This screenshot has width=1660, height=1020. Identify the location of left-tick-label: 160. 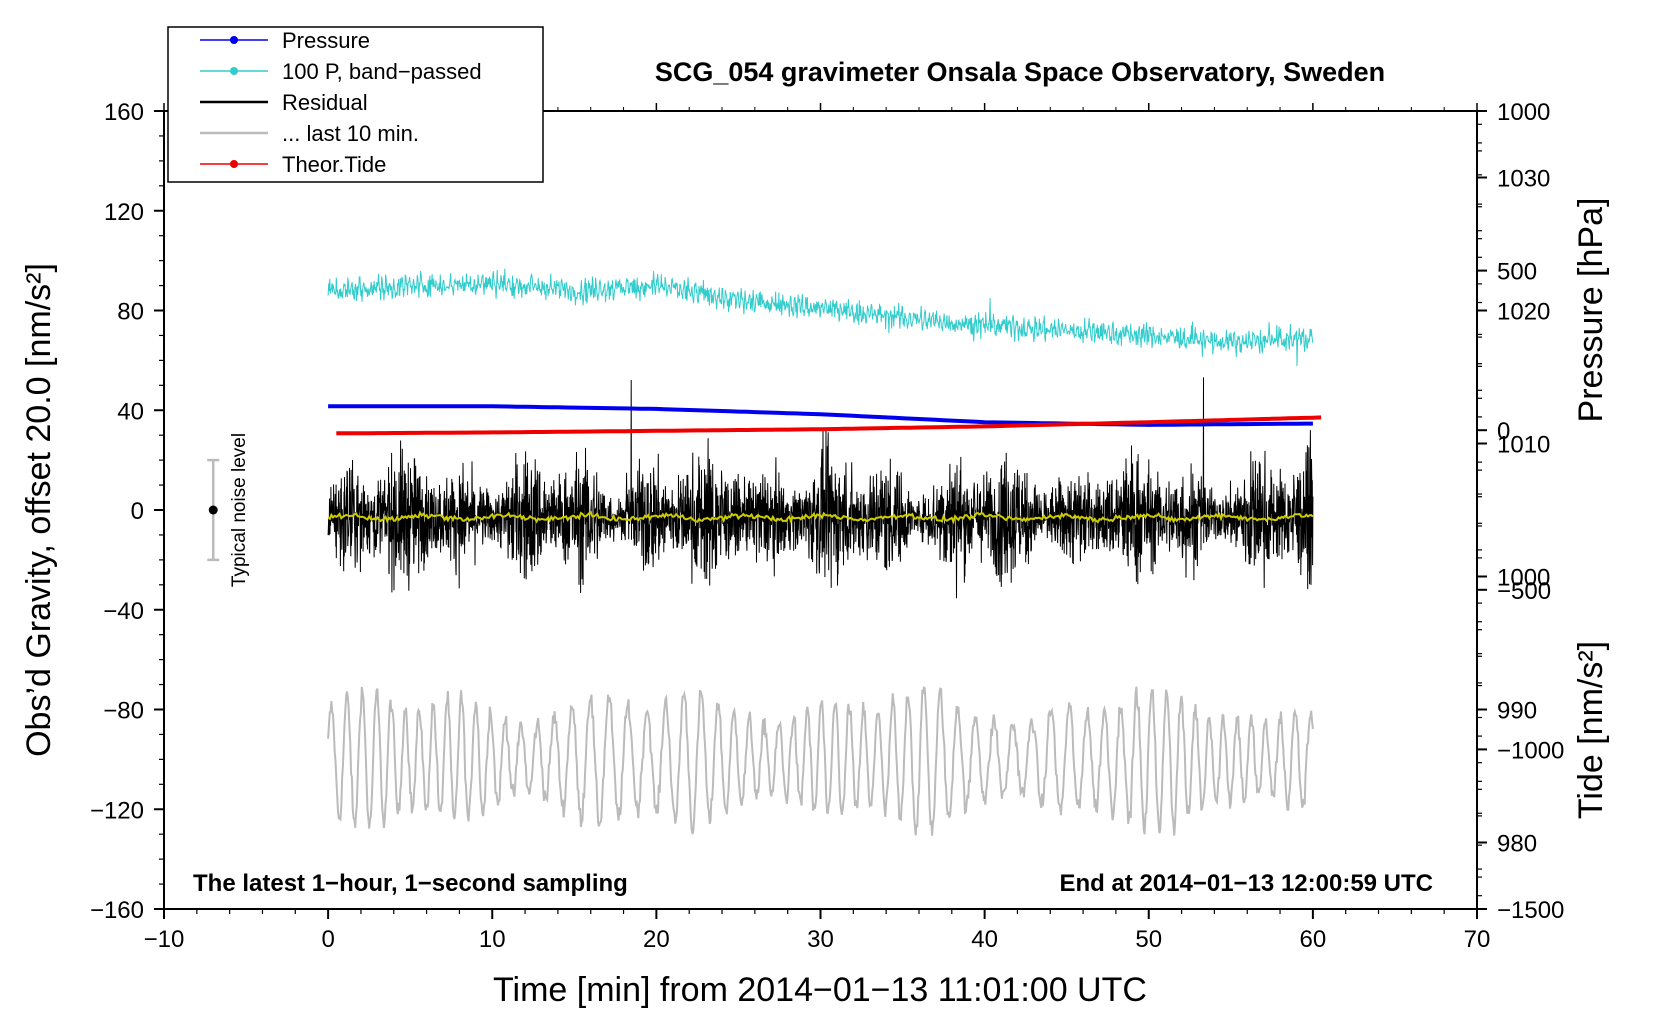
(124, 112).